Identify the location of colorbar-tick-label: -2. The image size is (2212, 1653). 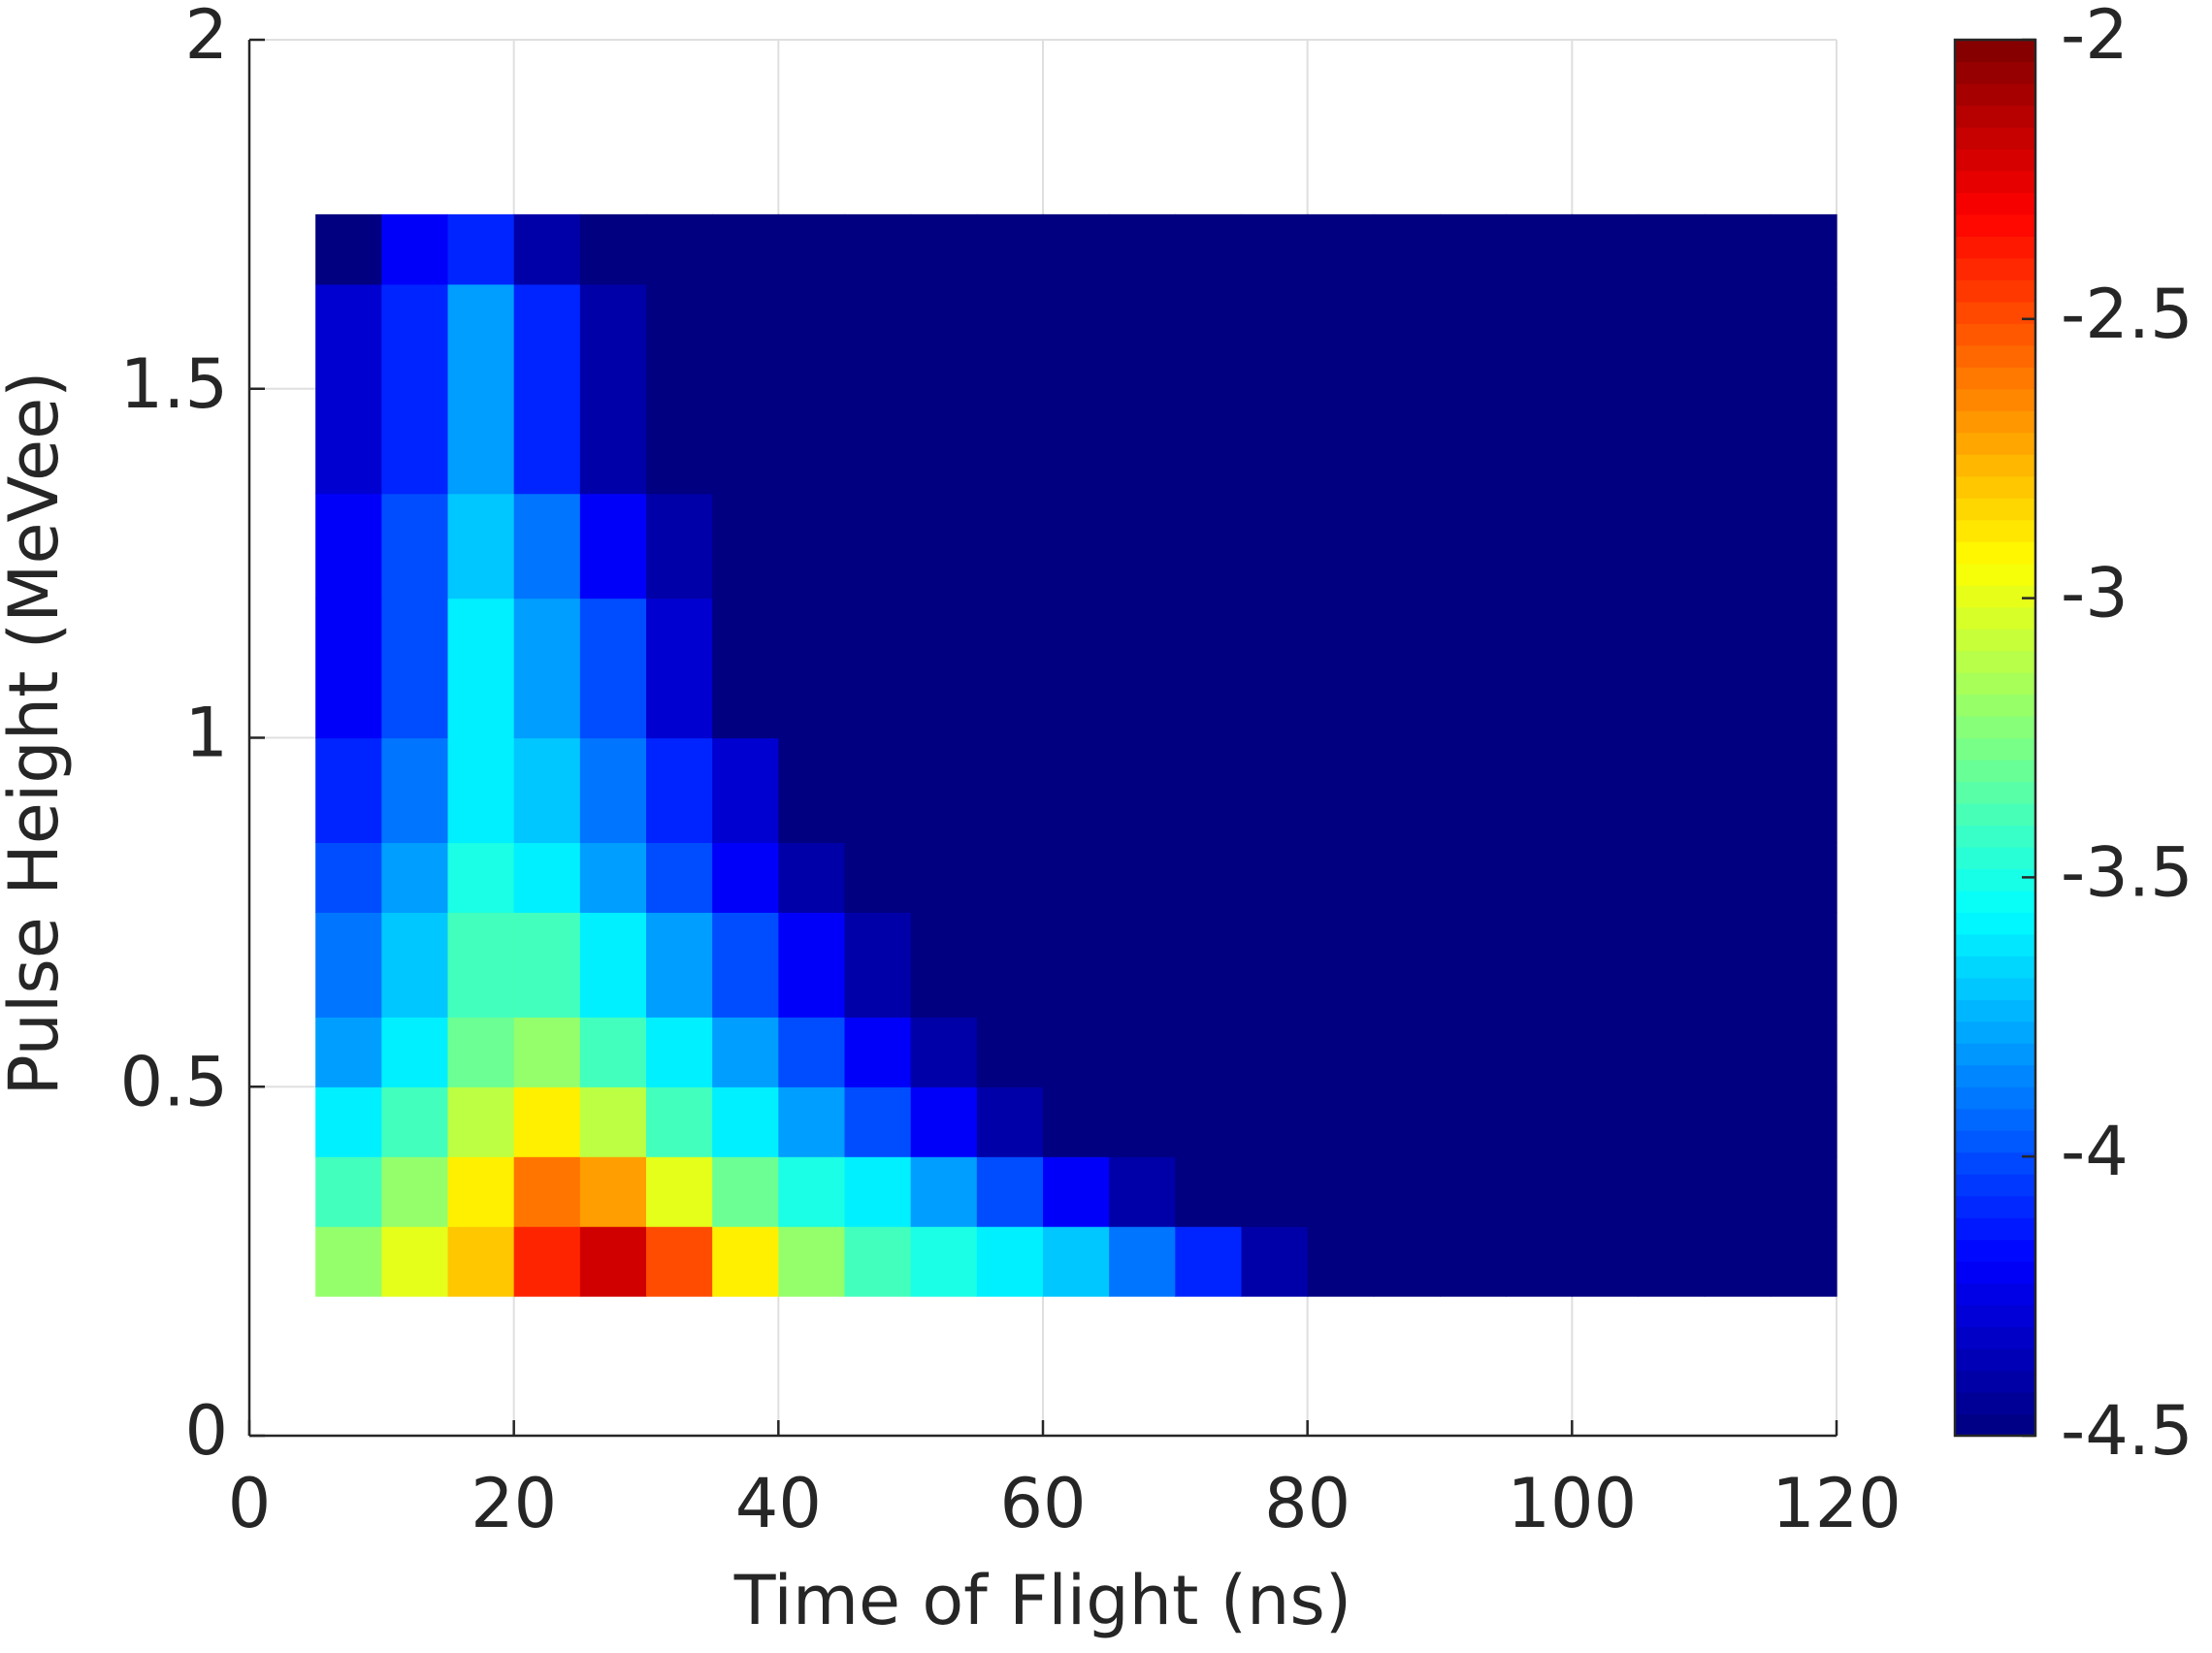
(2095, 37).